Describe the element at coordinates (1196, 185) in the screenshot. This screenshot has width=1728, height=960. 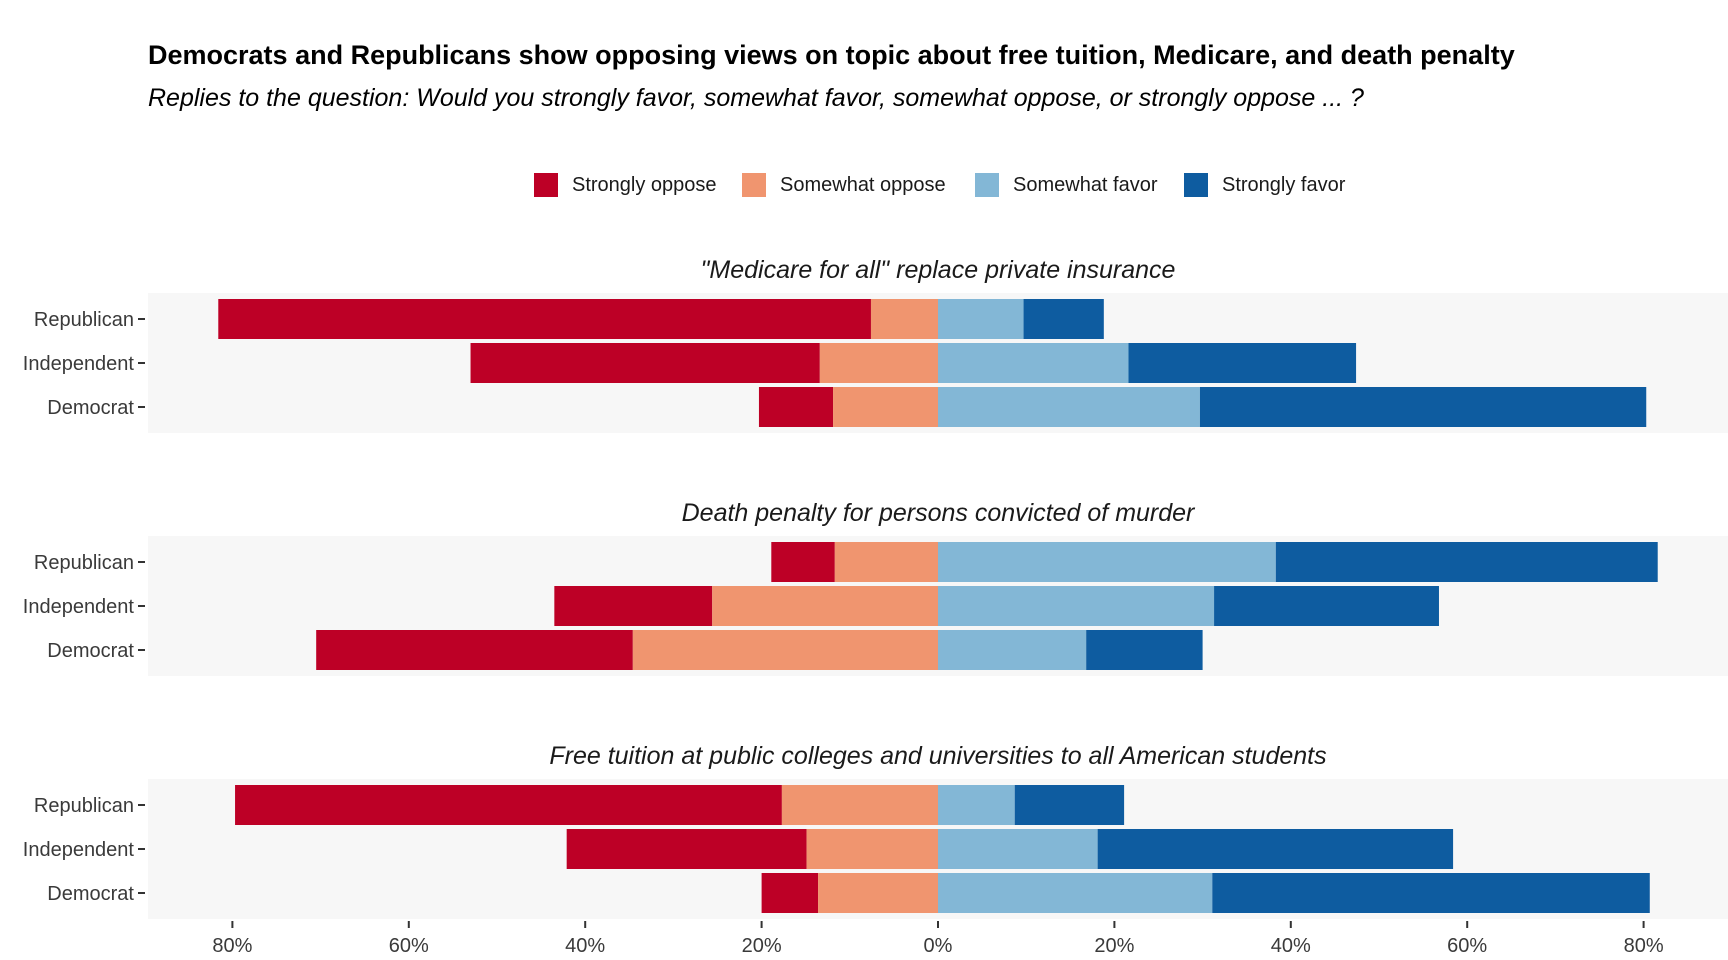
I see `legend-swatch-strongly-favor` at that location.